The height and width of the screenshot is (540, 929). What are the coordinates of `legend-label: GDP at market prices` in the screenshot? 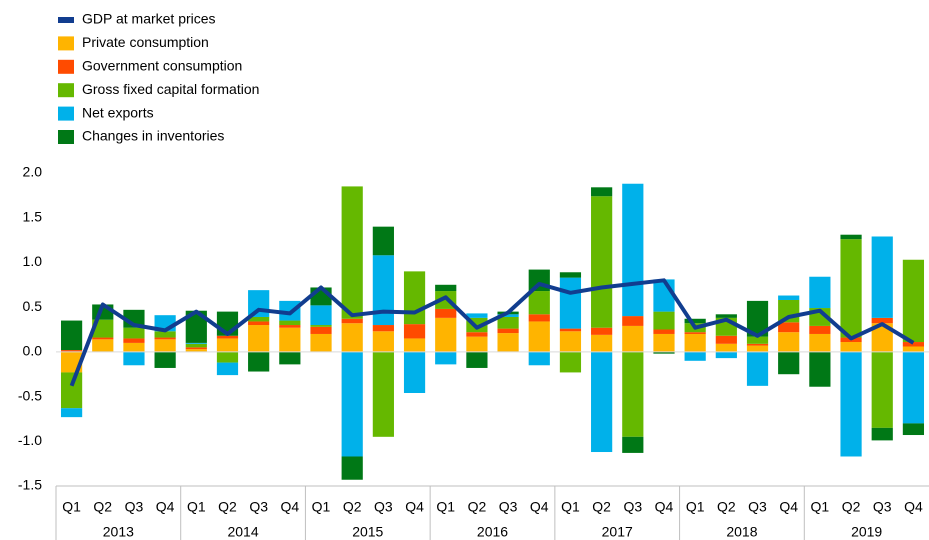 It's located at (149, 19).